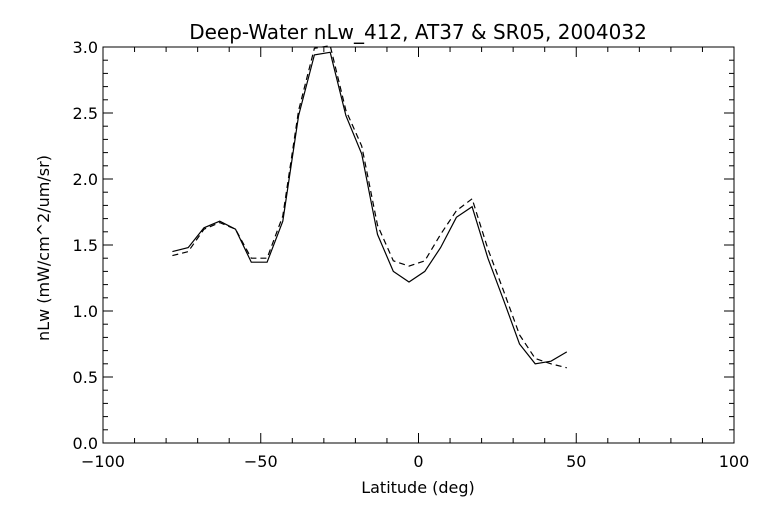  Describe the element at coordinates (85, 443) in the screenshot. I see `y-tick-label: 0.0` at that location.